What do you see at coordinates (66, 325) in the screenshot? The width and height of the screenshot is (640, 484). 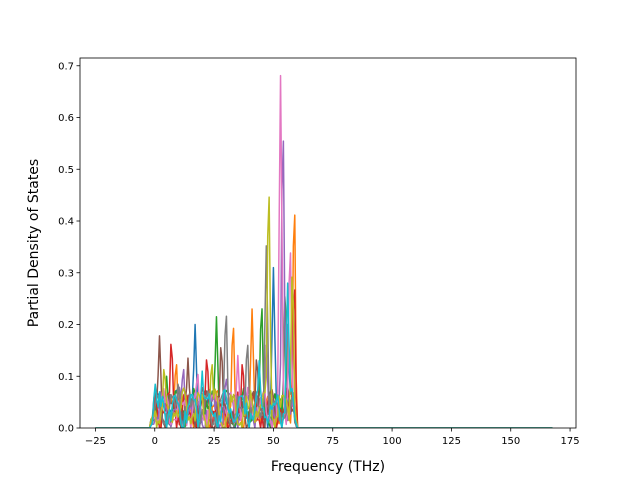 I see `y-tick-label: 0.2` at bounding box center [66, 325].